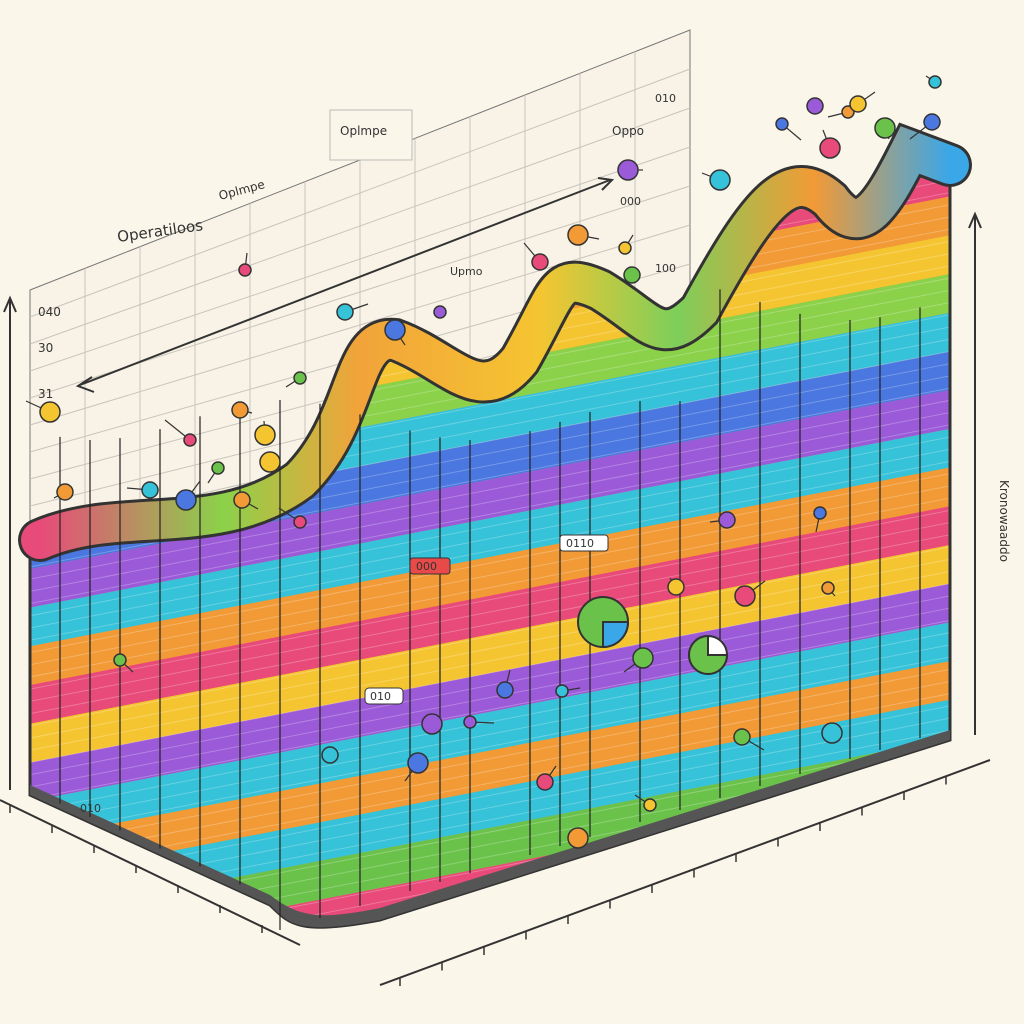 This screenshot has height=1024, width=1024. What do you see at coordinates (653, 635) in the screenshot?
I see `pie-nodes` at bounding box center [653, 635].